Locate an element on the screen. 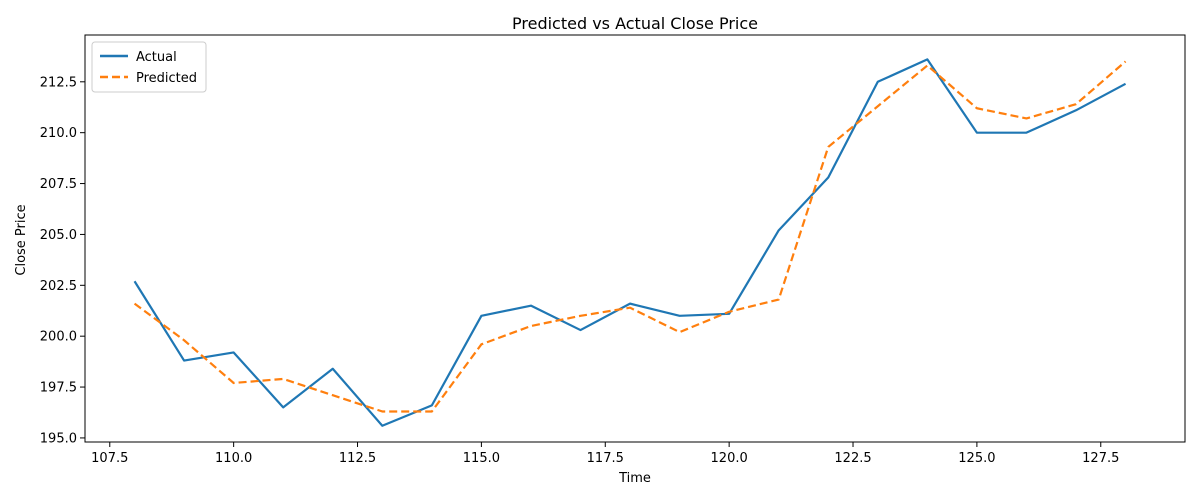  y-axis-label: Close Price is located at coordinates (21, 239).